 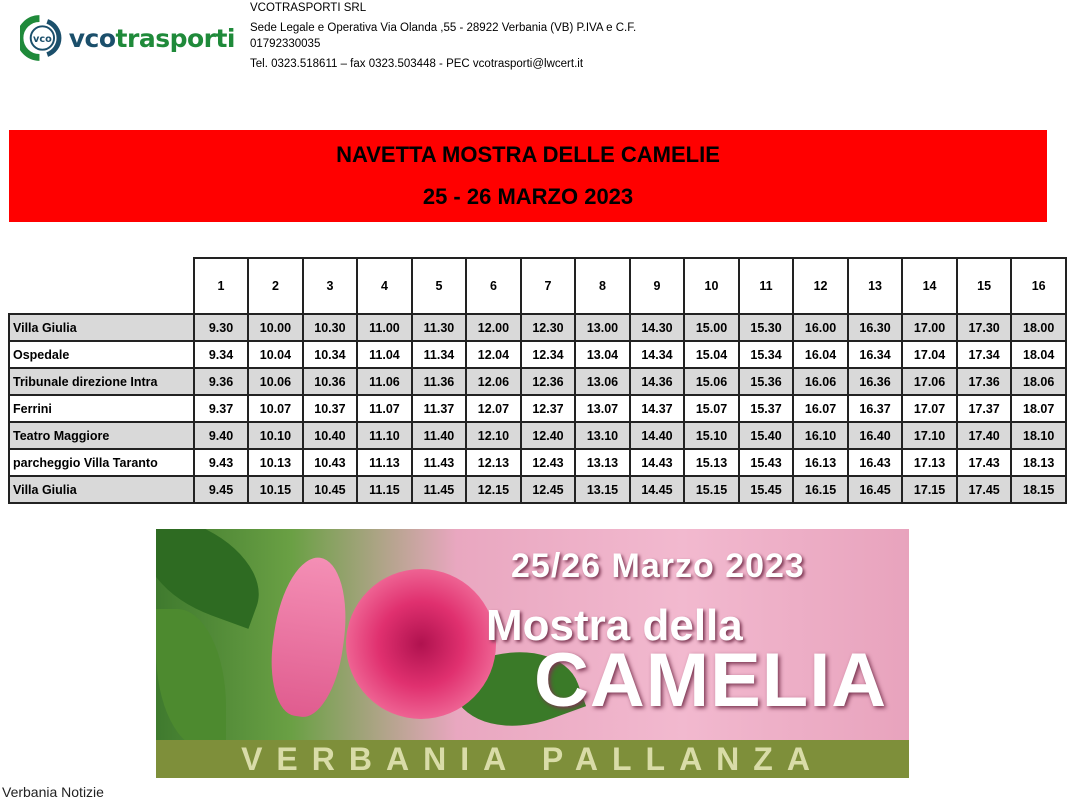 I want to click on stop-name: Ferrini, so click(x=101, y=408).